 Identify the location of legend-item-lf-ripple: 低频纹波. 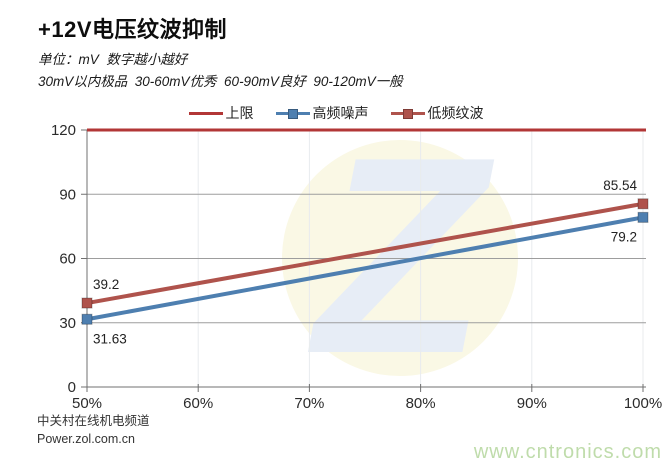
(437, 113).